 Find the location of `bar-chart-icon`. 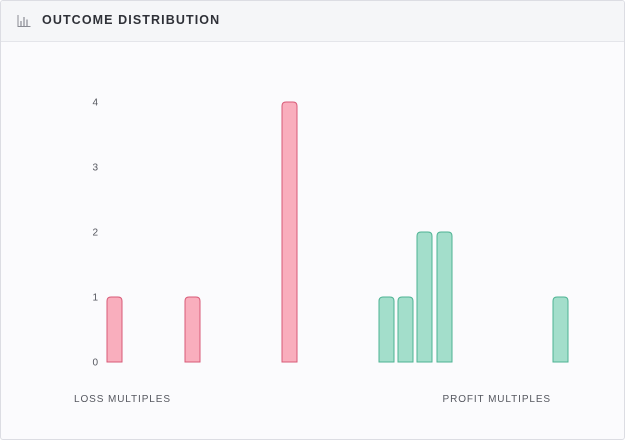

bar-chart-icon is located at coordinates (24, 21).